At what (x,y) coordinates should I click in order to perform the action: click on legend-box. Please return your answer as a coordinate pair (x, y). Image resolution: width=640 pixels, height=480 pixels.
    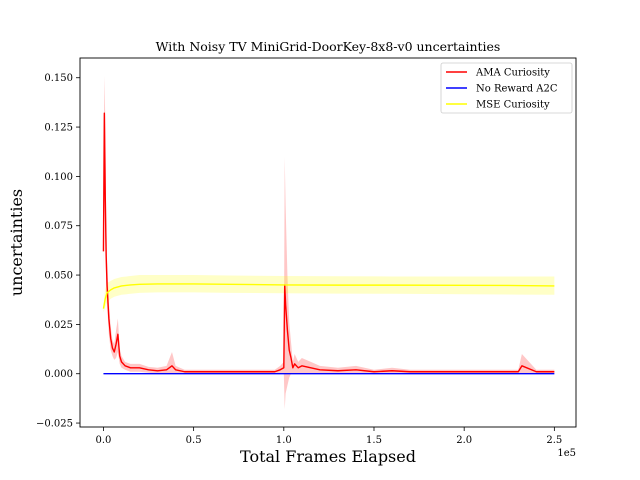
    Looking at the image, I should click on (506, 88).